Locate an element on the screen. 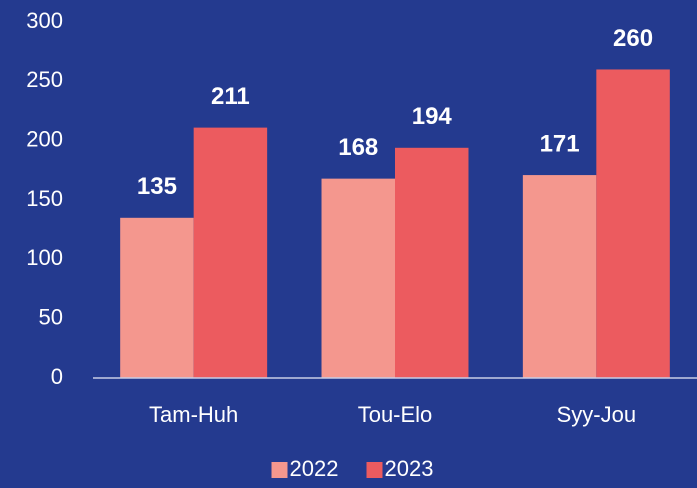 Image resolution: width=697 pixels, height=488 pixels. y-tick-label: 200 is located at coordinates (44, 138).